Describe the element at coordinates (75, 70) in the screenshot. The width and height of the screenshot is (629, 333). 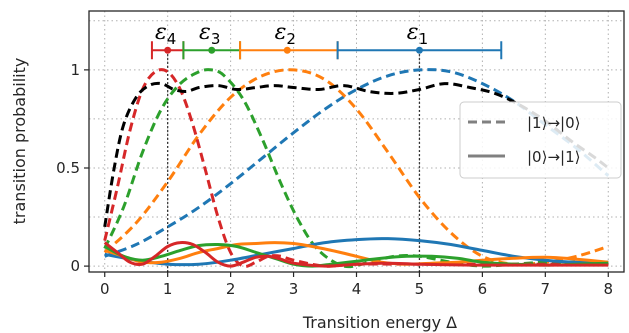
I see `y-tick-label: 1` at that location.